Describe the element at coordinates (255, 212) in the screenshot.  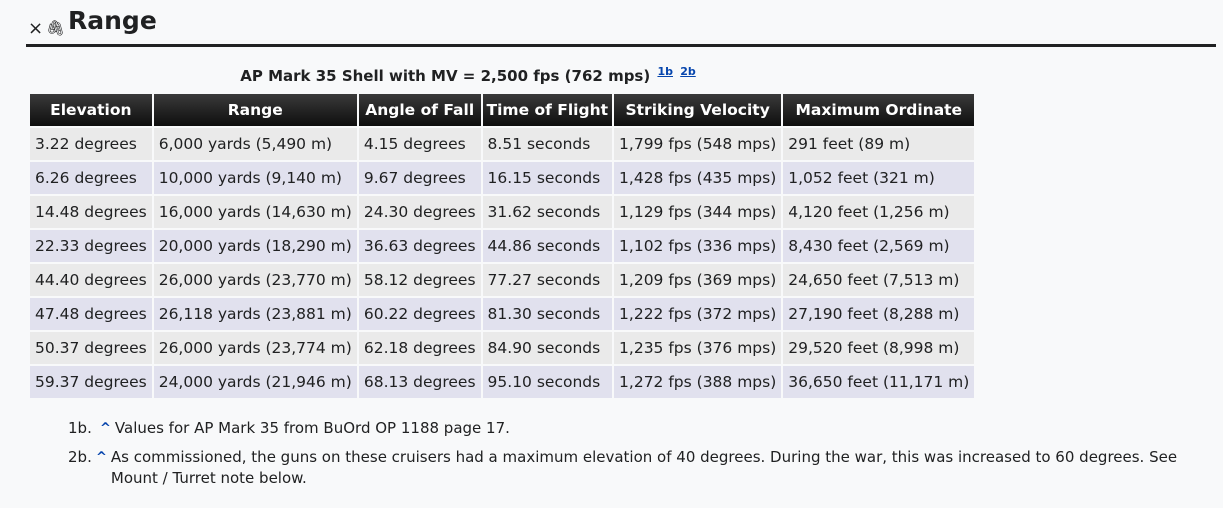
I see `table-cell: 16,000 yards (14,630 m)` at that location.